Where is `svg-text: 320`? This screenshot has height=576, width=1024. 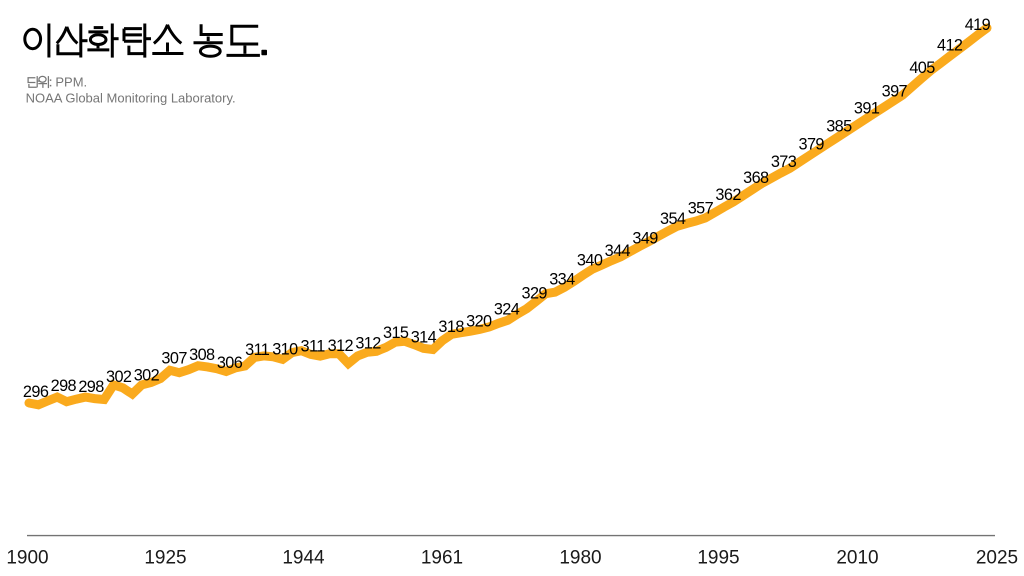 svg-text: 320 is located at coordinates (479, 322).